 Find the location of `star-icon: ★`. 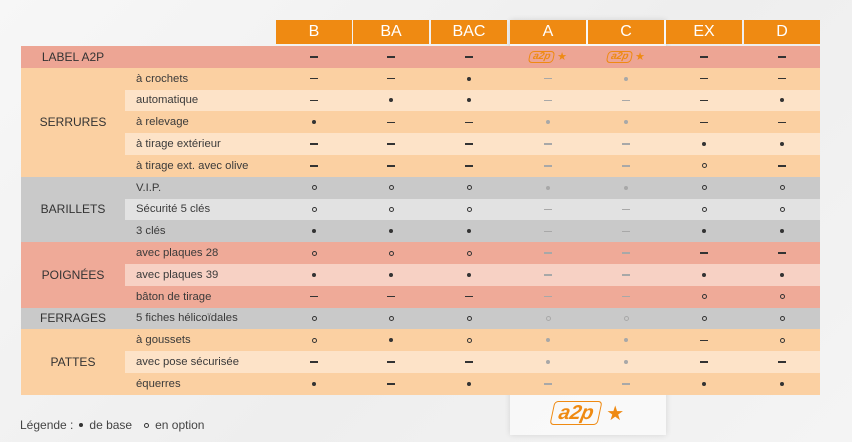

star-icon: ★ is located at coordinates (562, 57).